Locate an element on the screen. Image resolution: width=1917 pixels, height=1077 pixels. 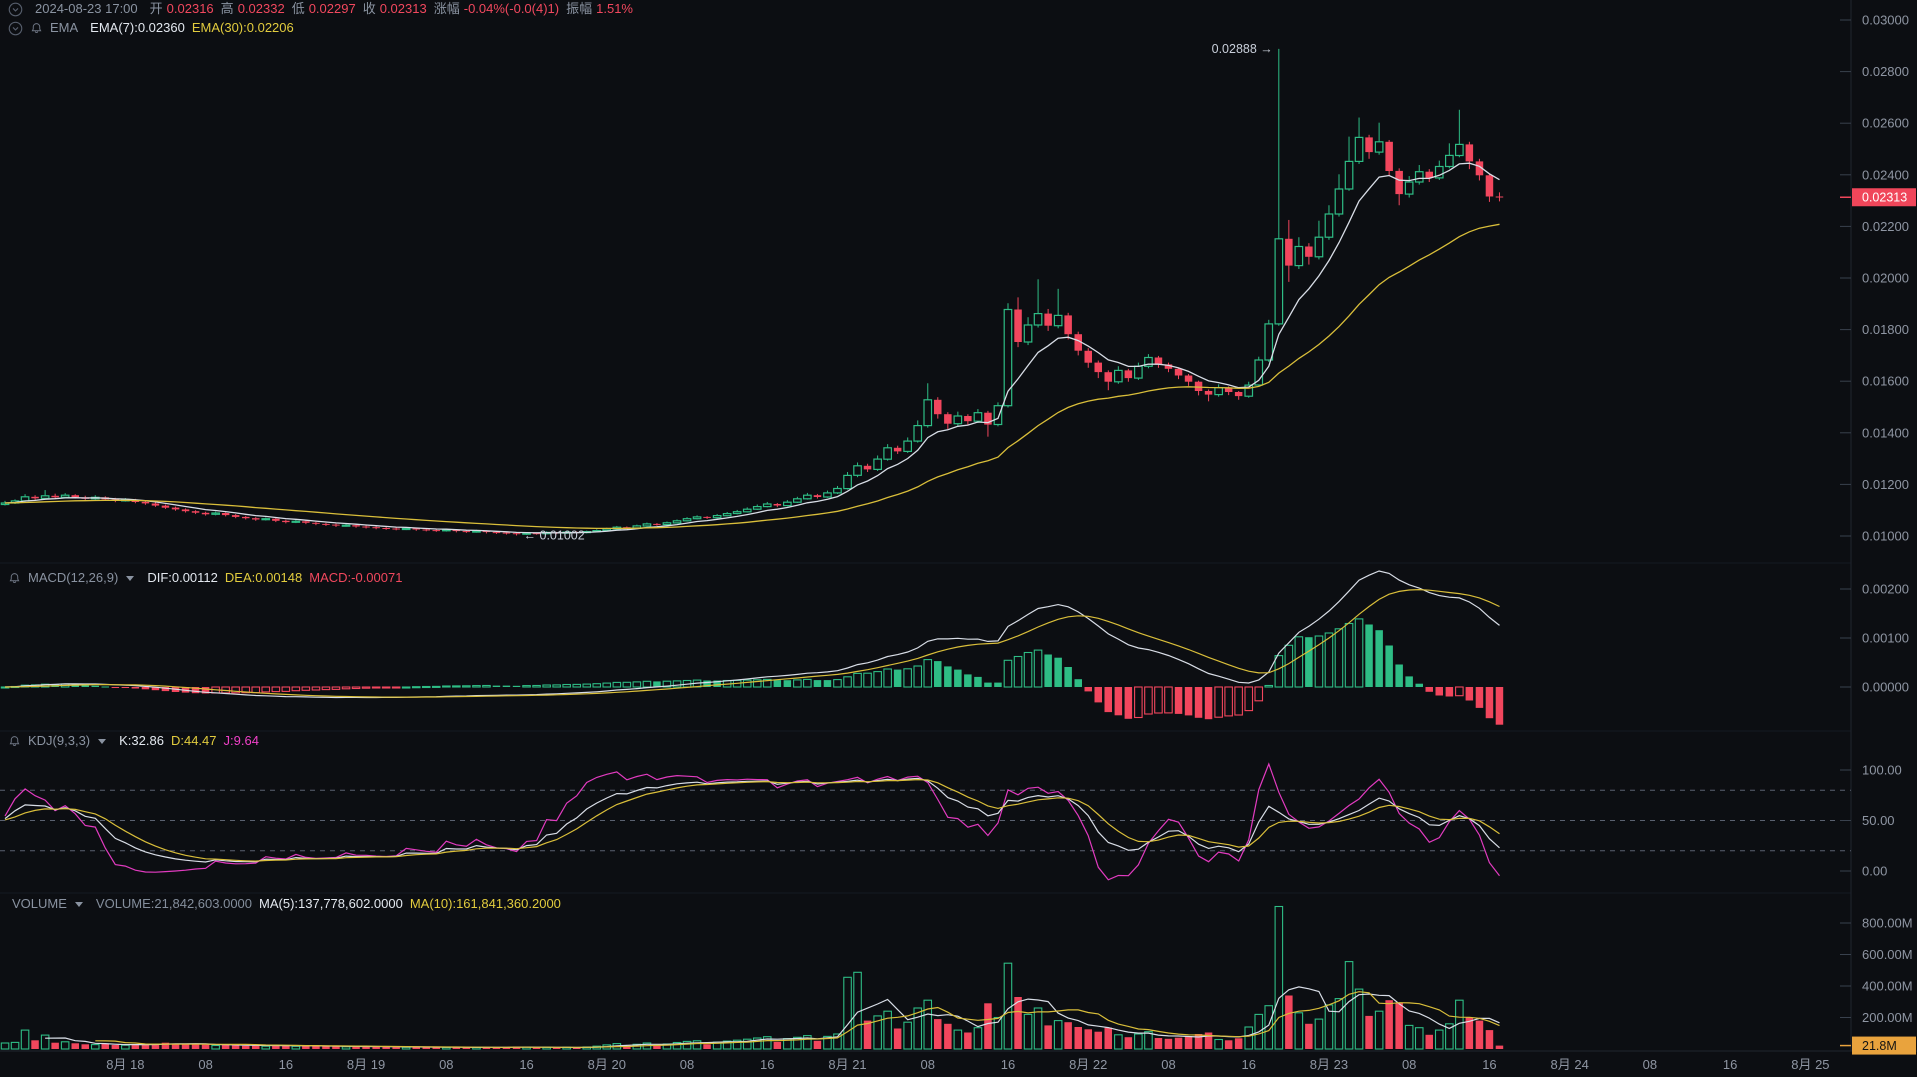
kdj-label: KDJ(9,3,3) is located at coordinates (59, 740).